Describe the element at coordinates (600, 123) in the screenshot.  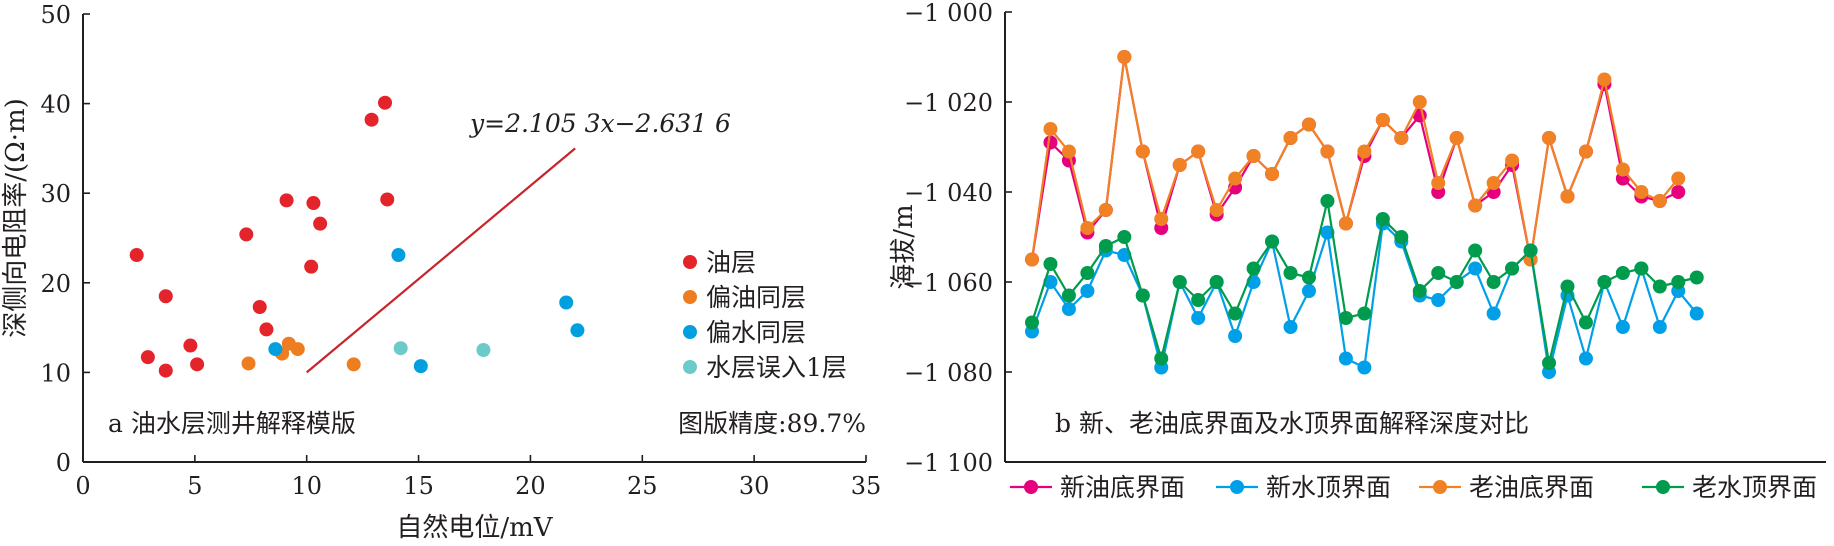
I see `trendline-equation: y=2.105 3x−2.631 6` at that location.